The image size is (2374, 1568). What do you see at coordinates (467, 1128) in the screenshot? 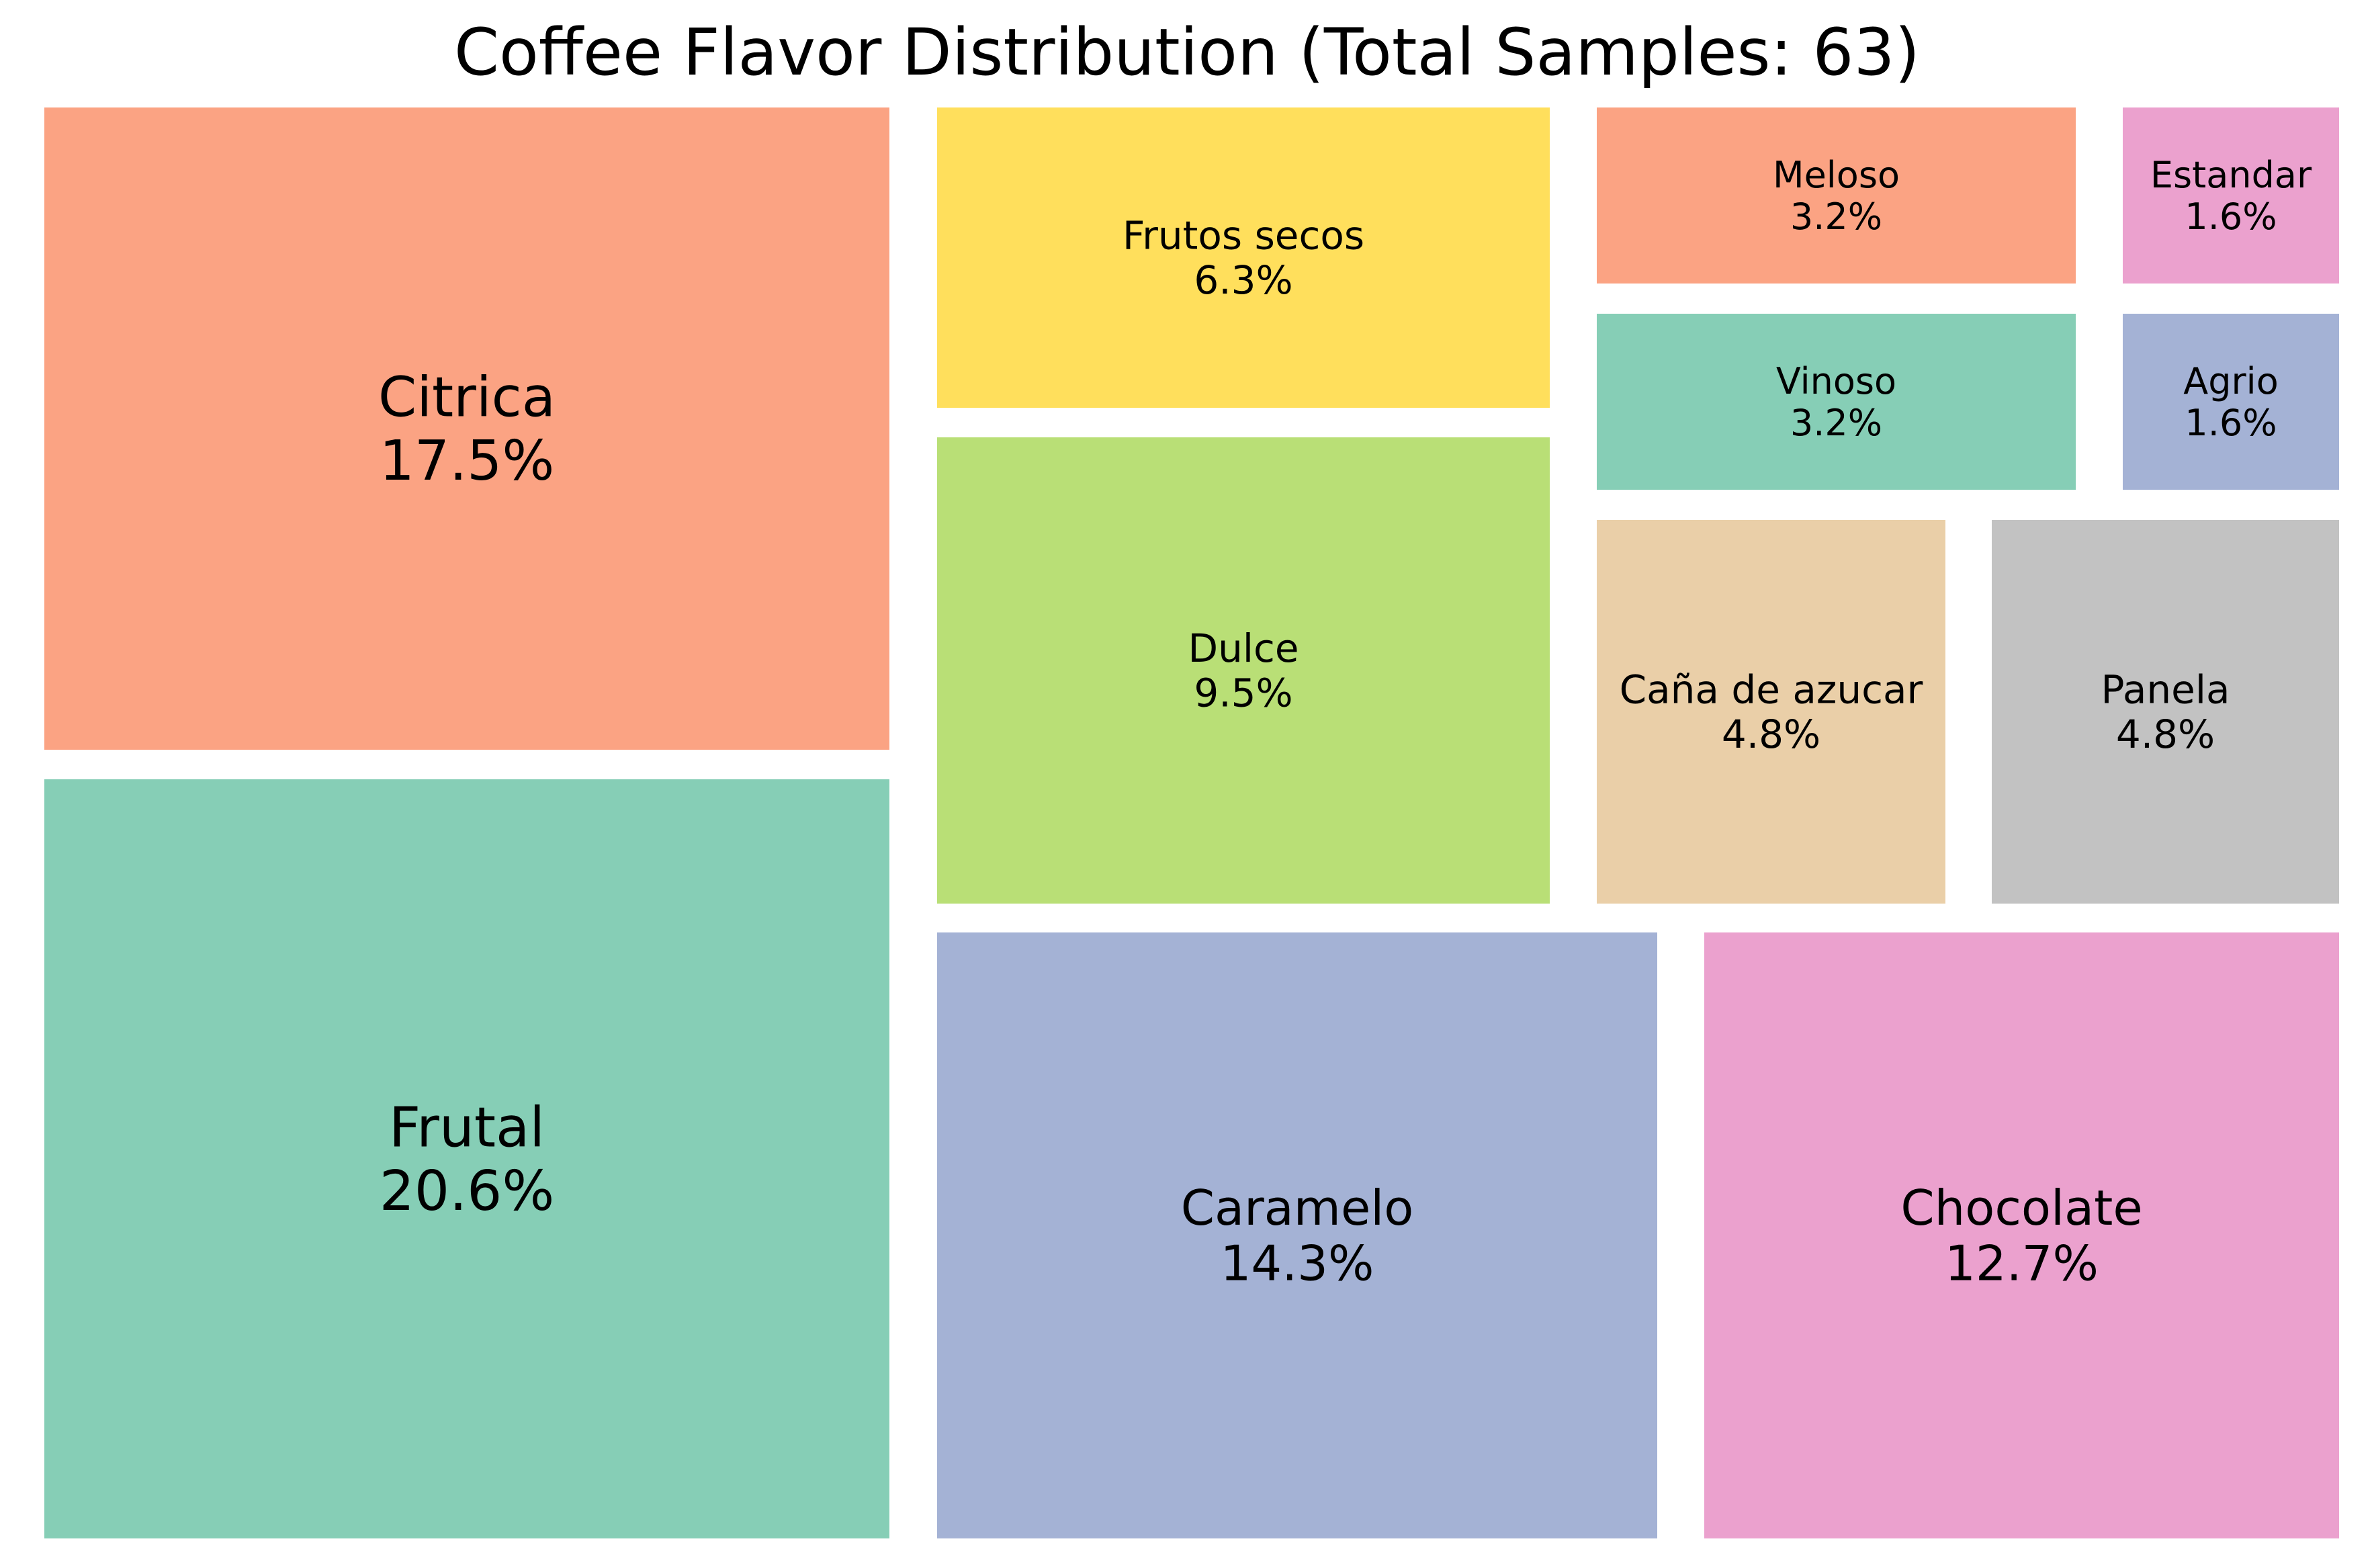
I see `tile-label-frutal: Frutal` at bounding box center [467, 1128].